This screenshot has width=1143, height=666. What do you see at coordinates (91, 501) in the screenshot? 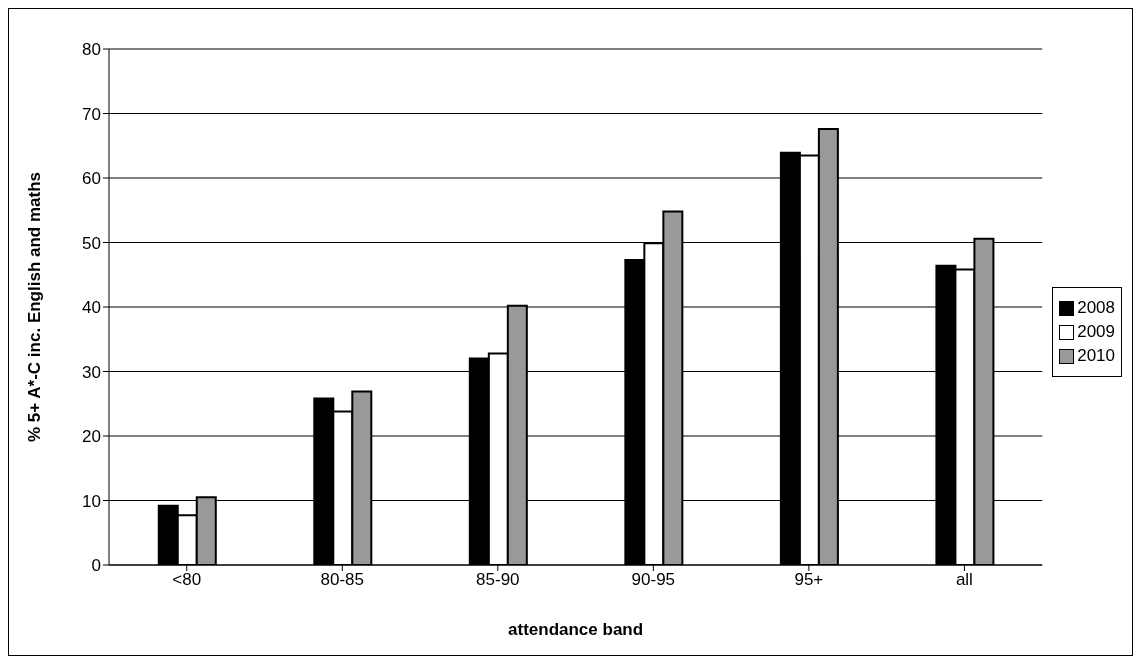
I see `y-tick-label: 10` at bounding box center [91, 501].